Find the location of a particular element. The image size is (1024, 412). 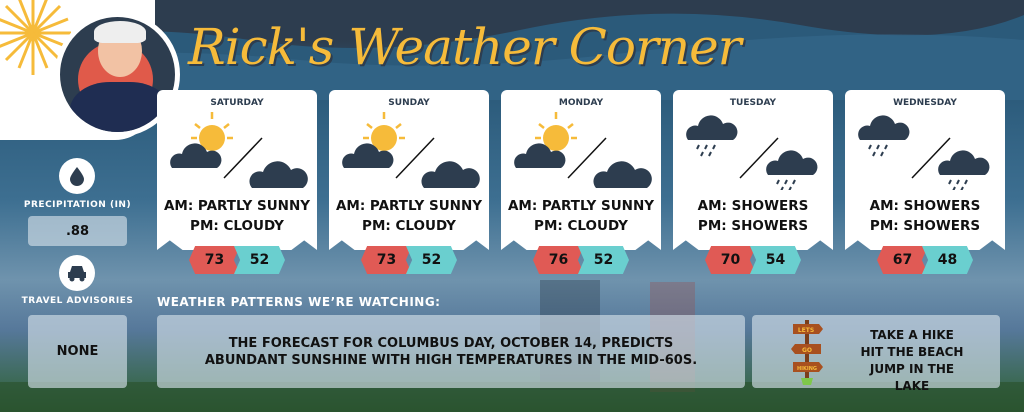

activity-item: HIT THE BEACH is located at coordinates (912, 352).